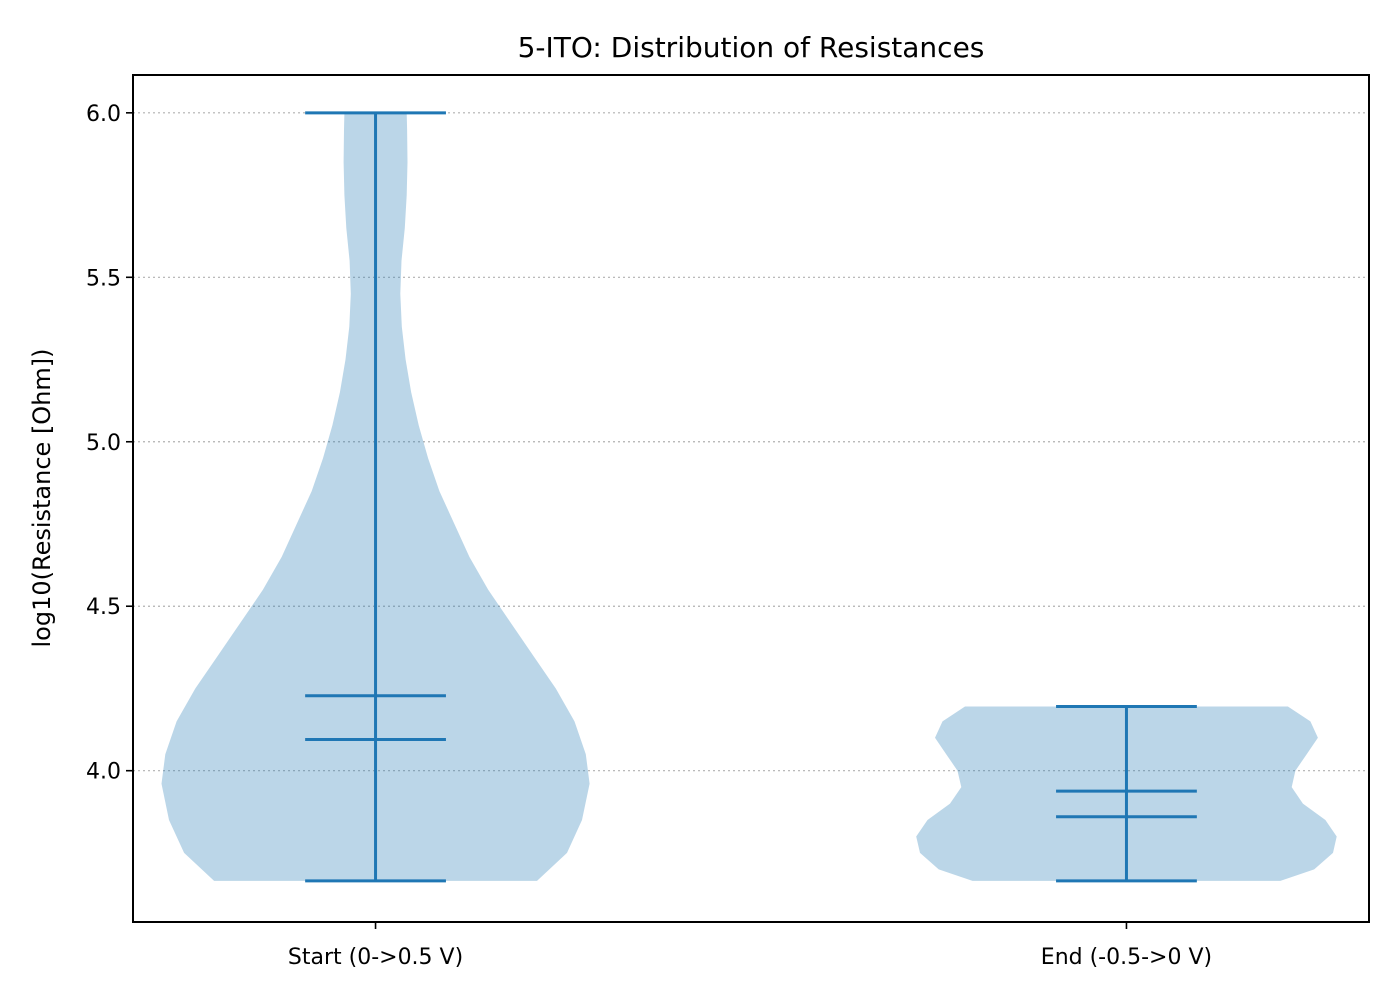 This screenshot has width=1400, height=1000. What do you see at coordinates (103, 278) in the screenshot?
I see `y-tick-label: 5.5` at bounding box center [103, 278].